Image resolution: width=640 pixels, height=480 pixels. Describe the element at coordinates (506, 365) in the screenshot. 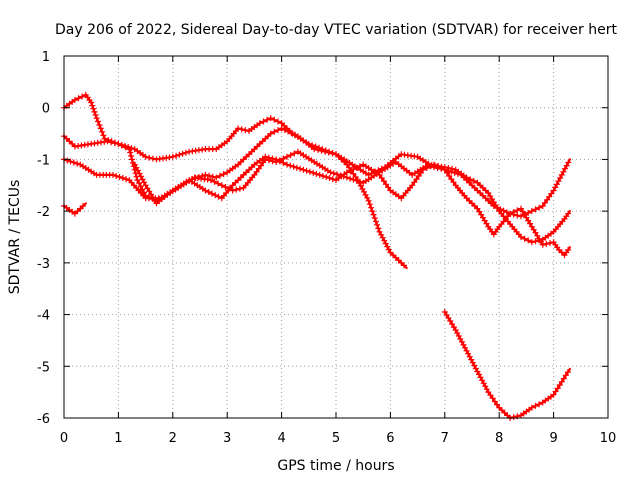

I see `markers-track-f` at that location.